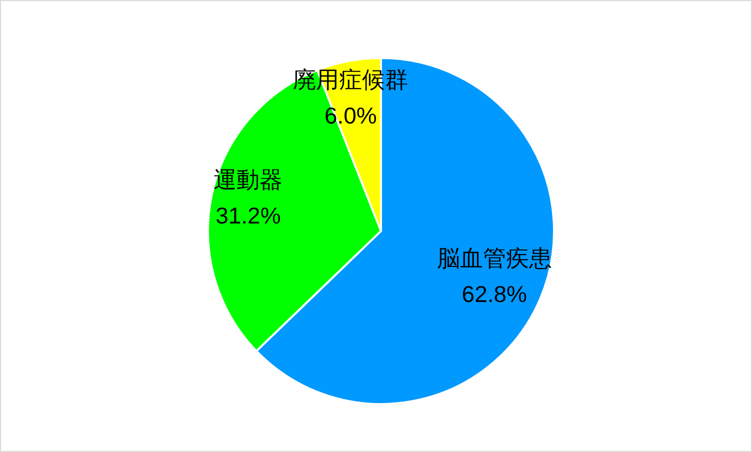  What do you see at coordinates (248, 215) in the screenshot?
I see `data-label: 31.2%` at bounding box center [248, 215].